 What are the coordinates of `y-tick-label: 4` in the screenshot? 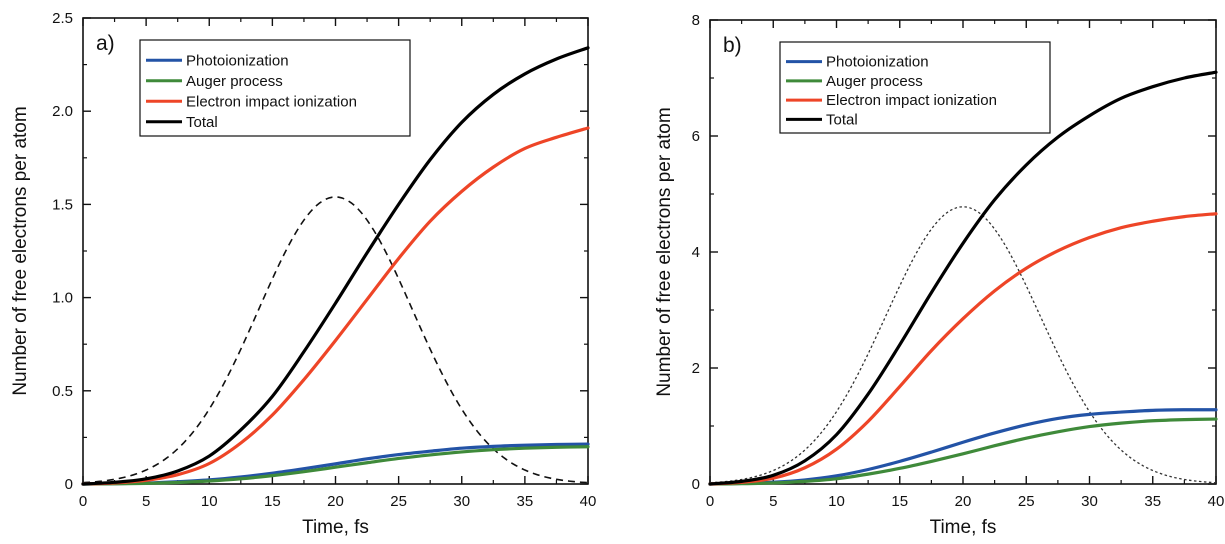 It's located at (696, 252).